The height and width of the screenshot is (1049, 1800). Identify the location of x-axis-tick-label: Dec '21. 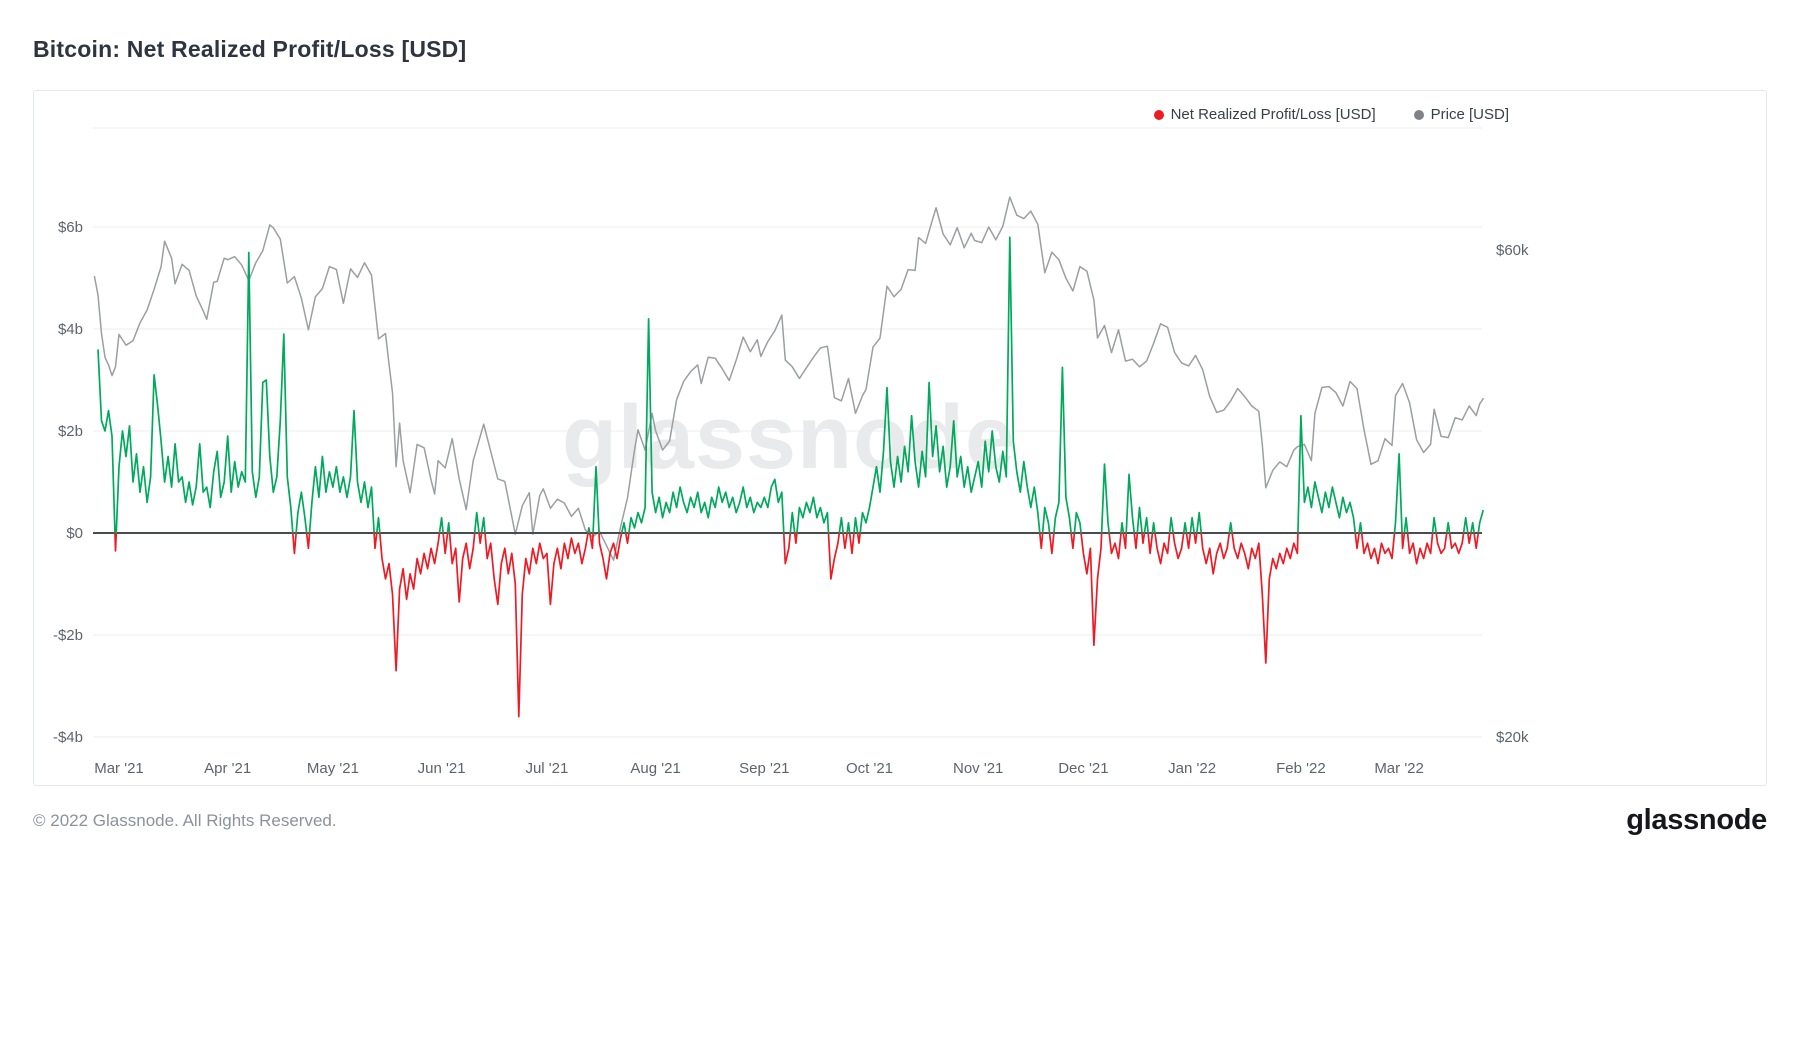
(1083, 768).